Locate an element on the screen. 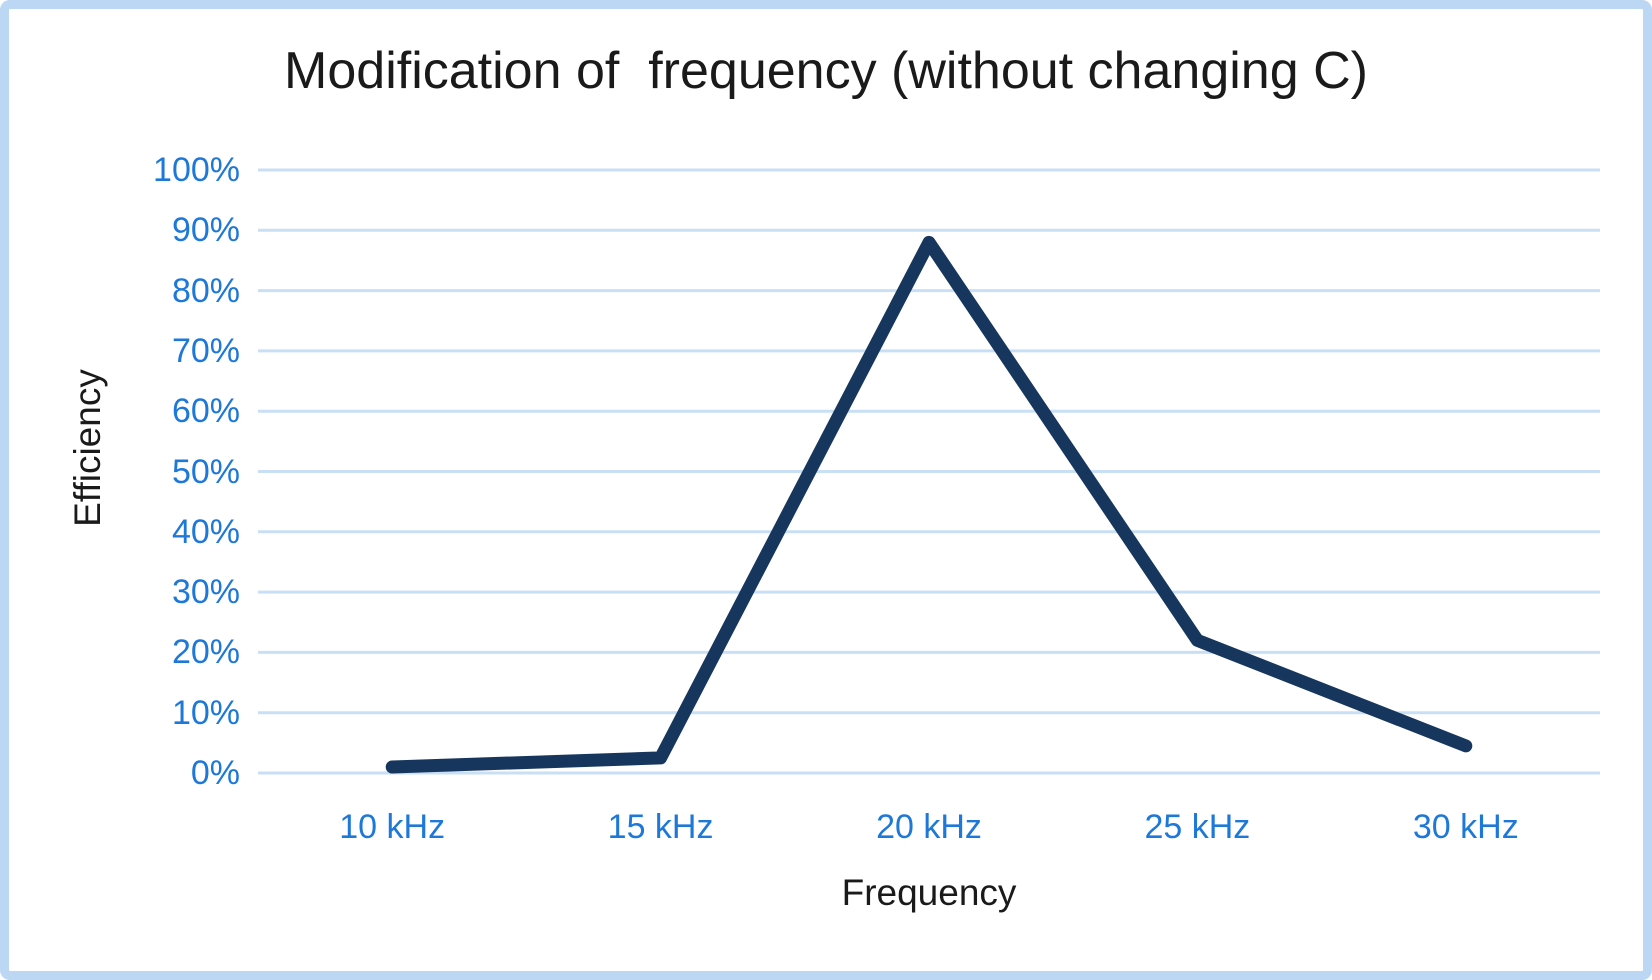 The image size is (1652, 980). y-tick-label: 20% is located at coordinates (205, 652).